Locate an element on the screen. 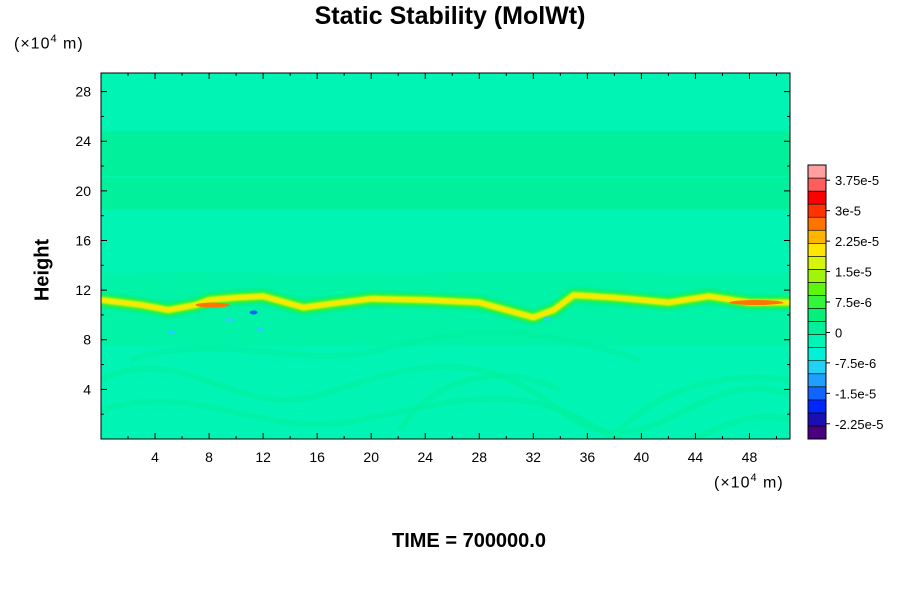 The image size is (900, 600). x-tick-label: 24 is located at coordinates (425, 457).